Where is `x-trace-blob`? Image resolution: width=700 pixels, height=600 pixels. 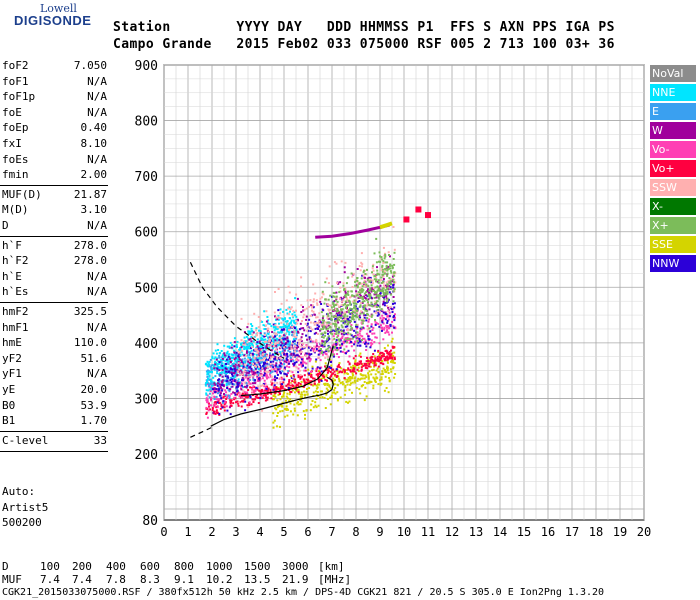
x-trace-blob is located at coordinates (428, 215).